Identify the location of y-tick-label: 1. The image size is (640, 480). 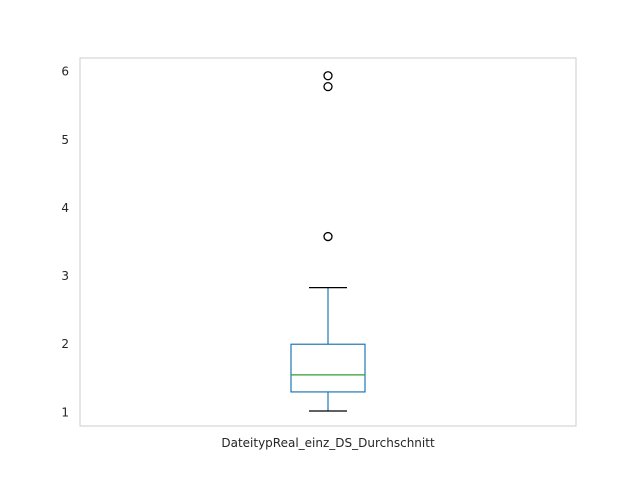
(65, 412).